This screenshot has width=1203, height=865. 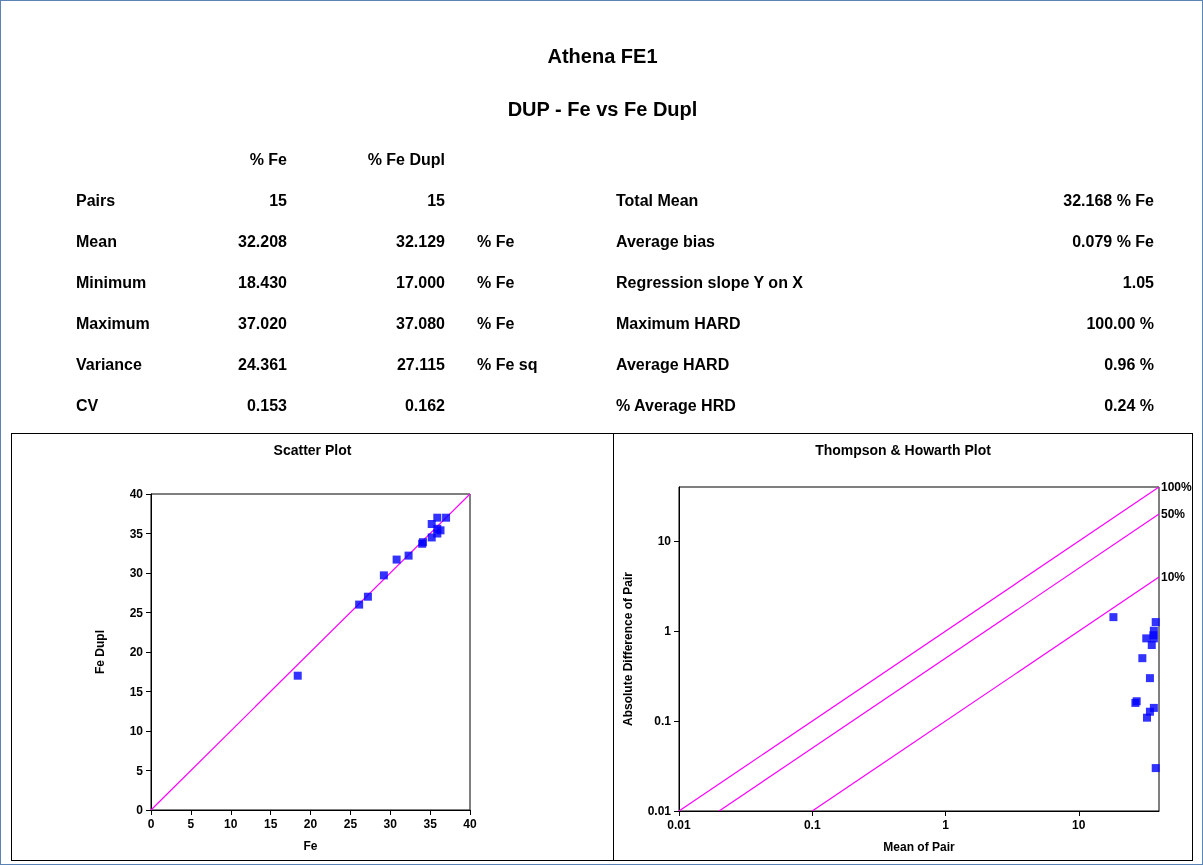 What do you see at coordinates (140, 810) in the screenshot?
I see `y-tick-label: 0` at bounding box center [140, 810].